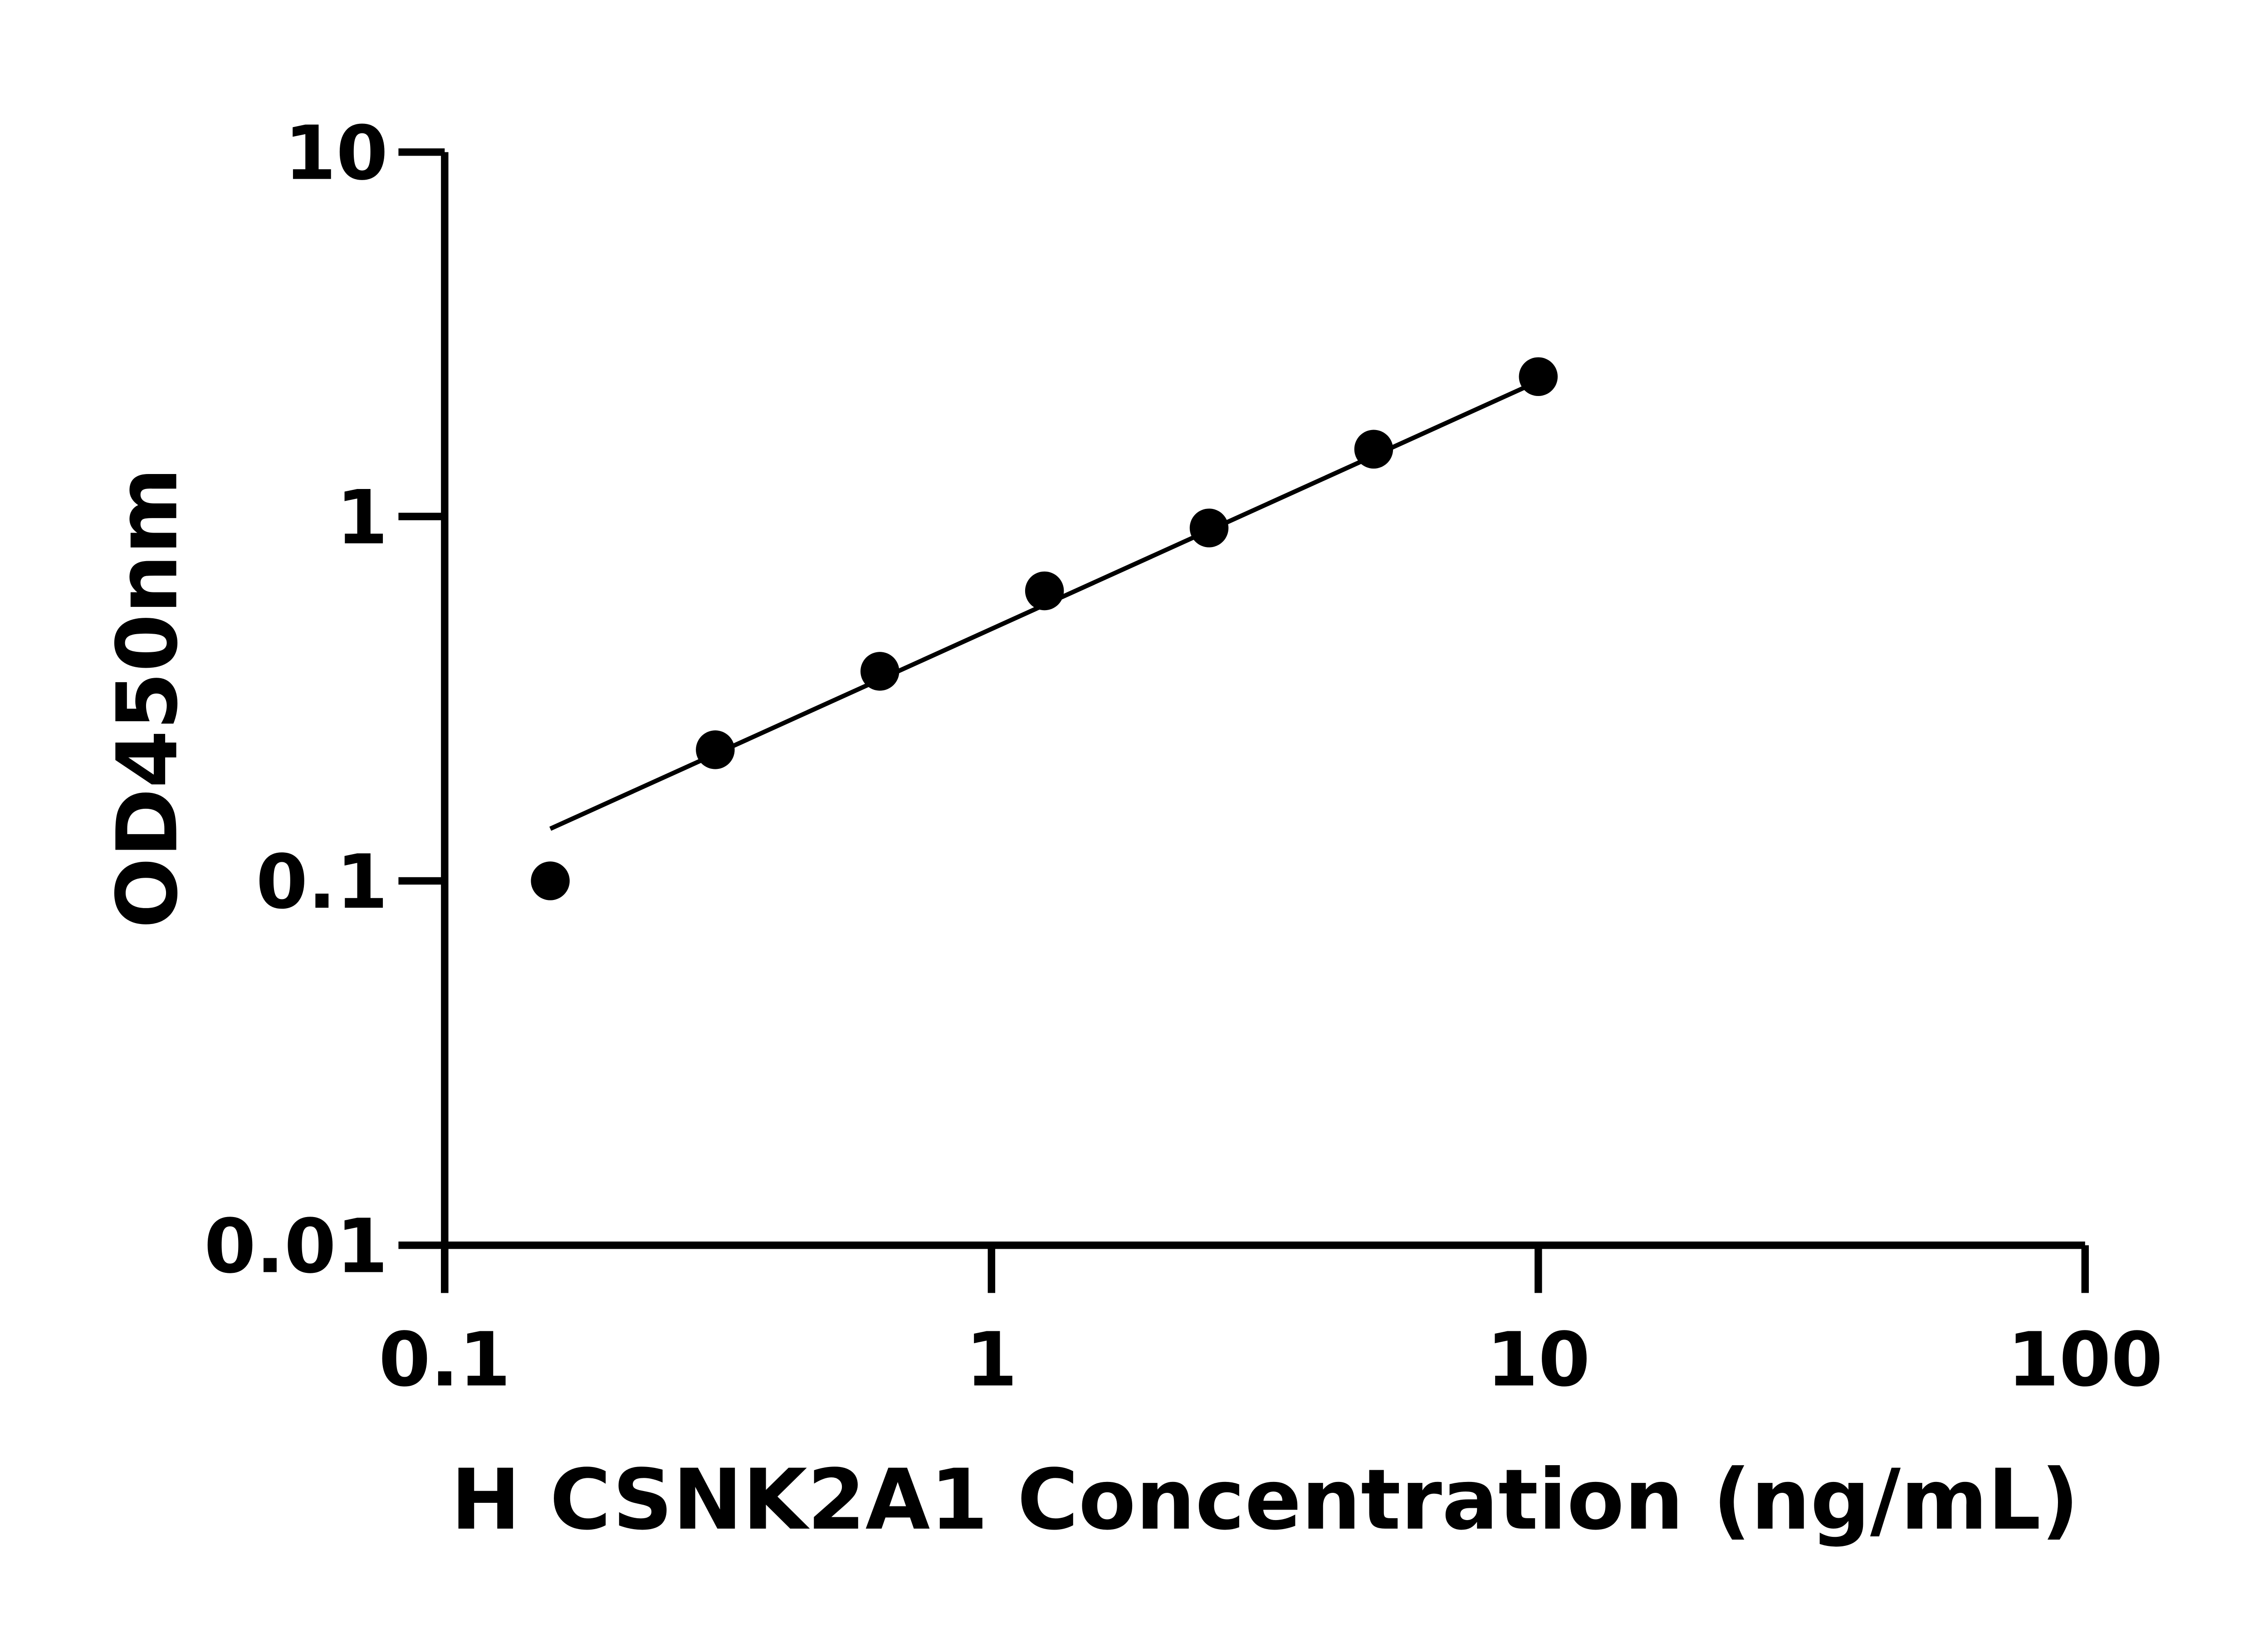 Image resolution: width=2268 pixels, height=1633 pixels. What do you see at coordinates (147, 697) in the screenshot?
I see `y-axis-label: OD450nm` at bounding box center [147, 697].